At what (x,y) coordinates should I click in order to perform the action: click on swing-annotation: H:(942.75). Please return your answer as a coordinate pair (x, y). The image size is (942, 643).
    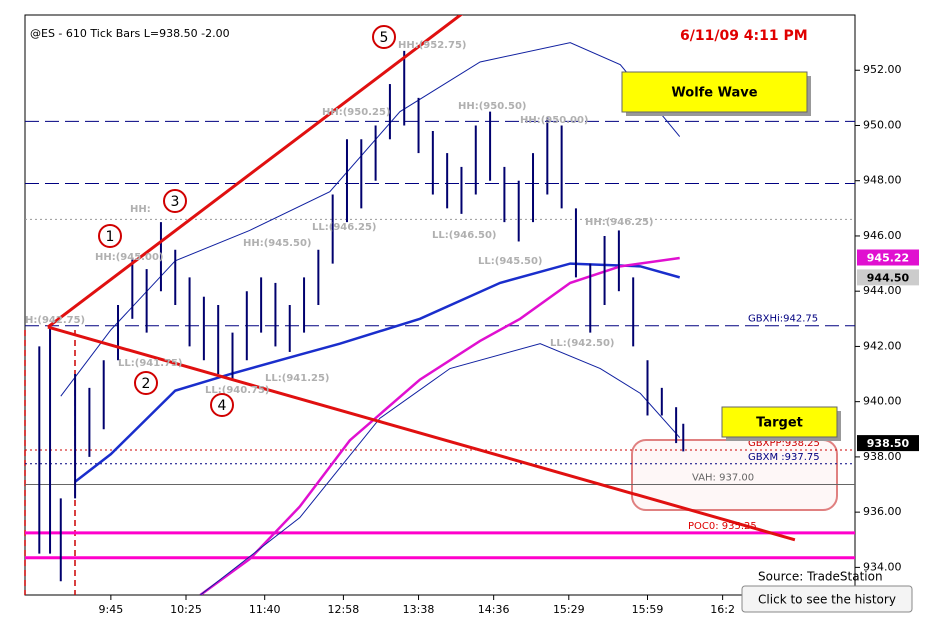
    Looking at the image, I should click on (55, 320).